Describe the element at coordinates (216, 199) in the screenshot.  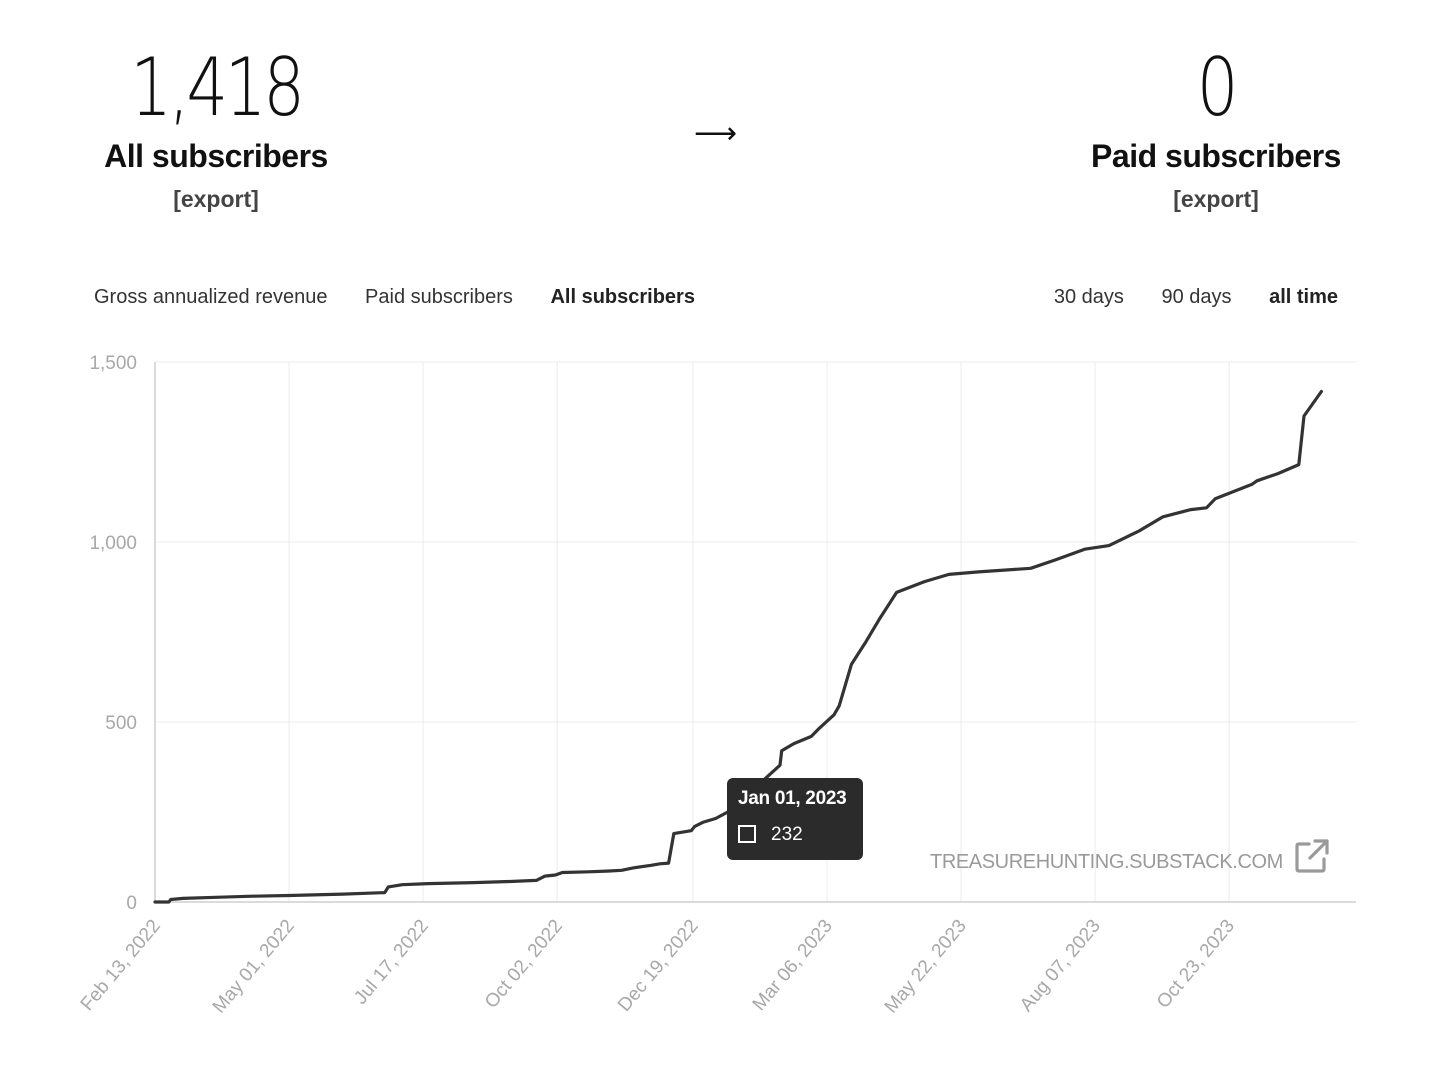
I see `export-all-subscribers-link: [export]` at that location.